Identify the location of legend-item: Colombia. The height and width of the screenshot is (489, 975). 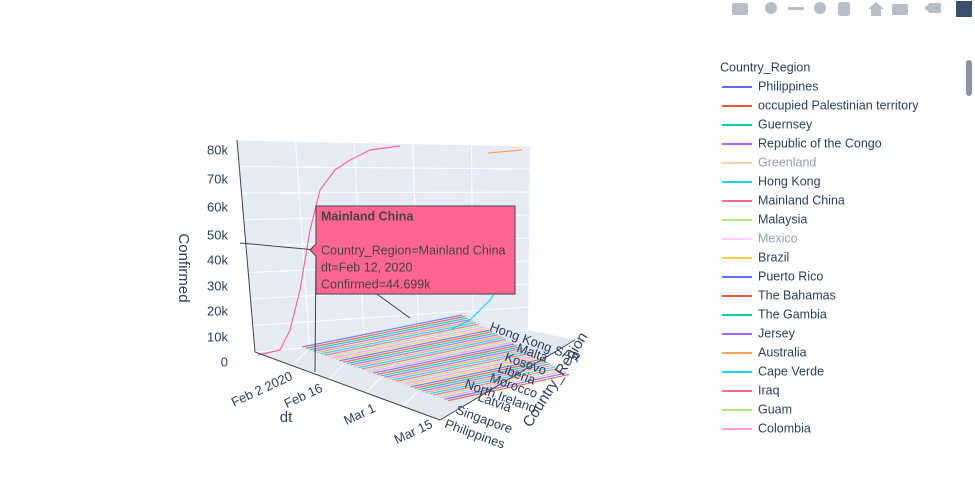
(766, 428).